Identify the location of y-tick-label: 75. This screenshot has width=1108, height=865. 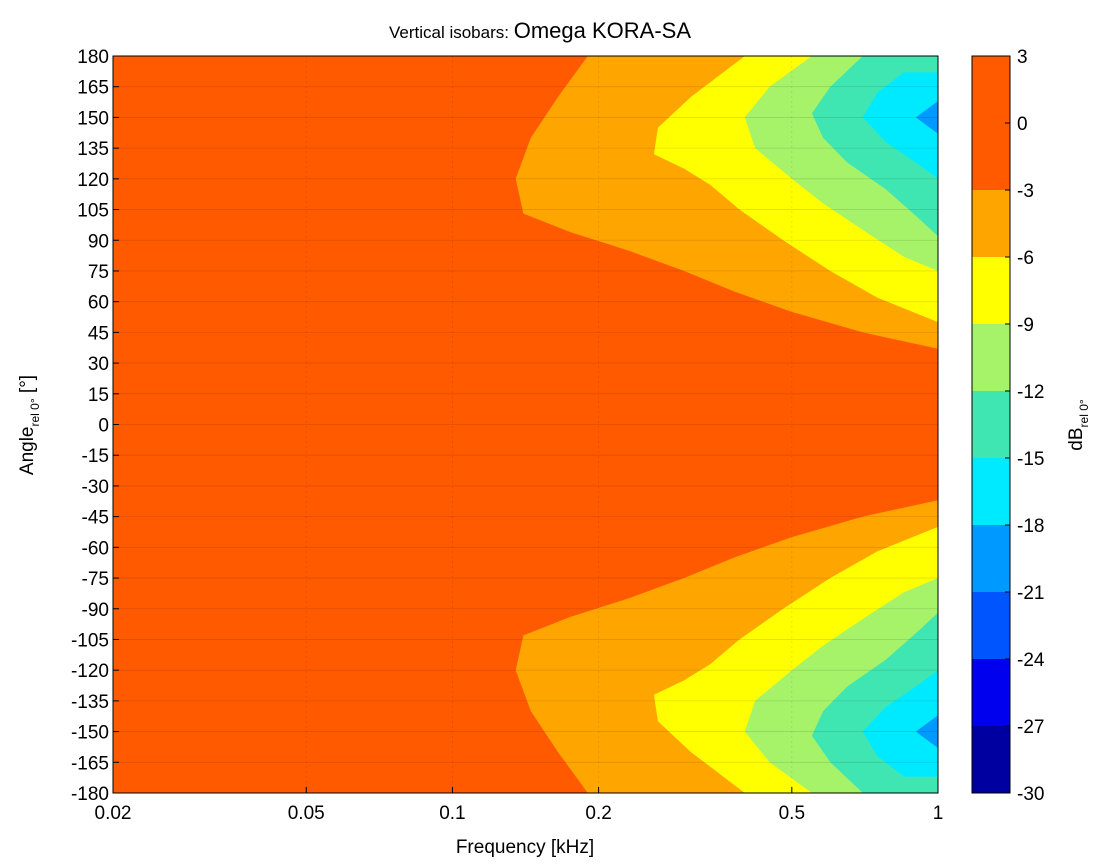
(98, 272).